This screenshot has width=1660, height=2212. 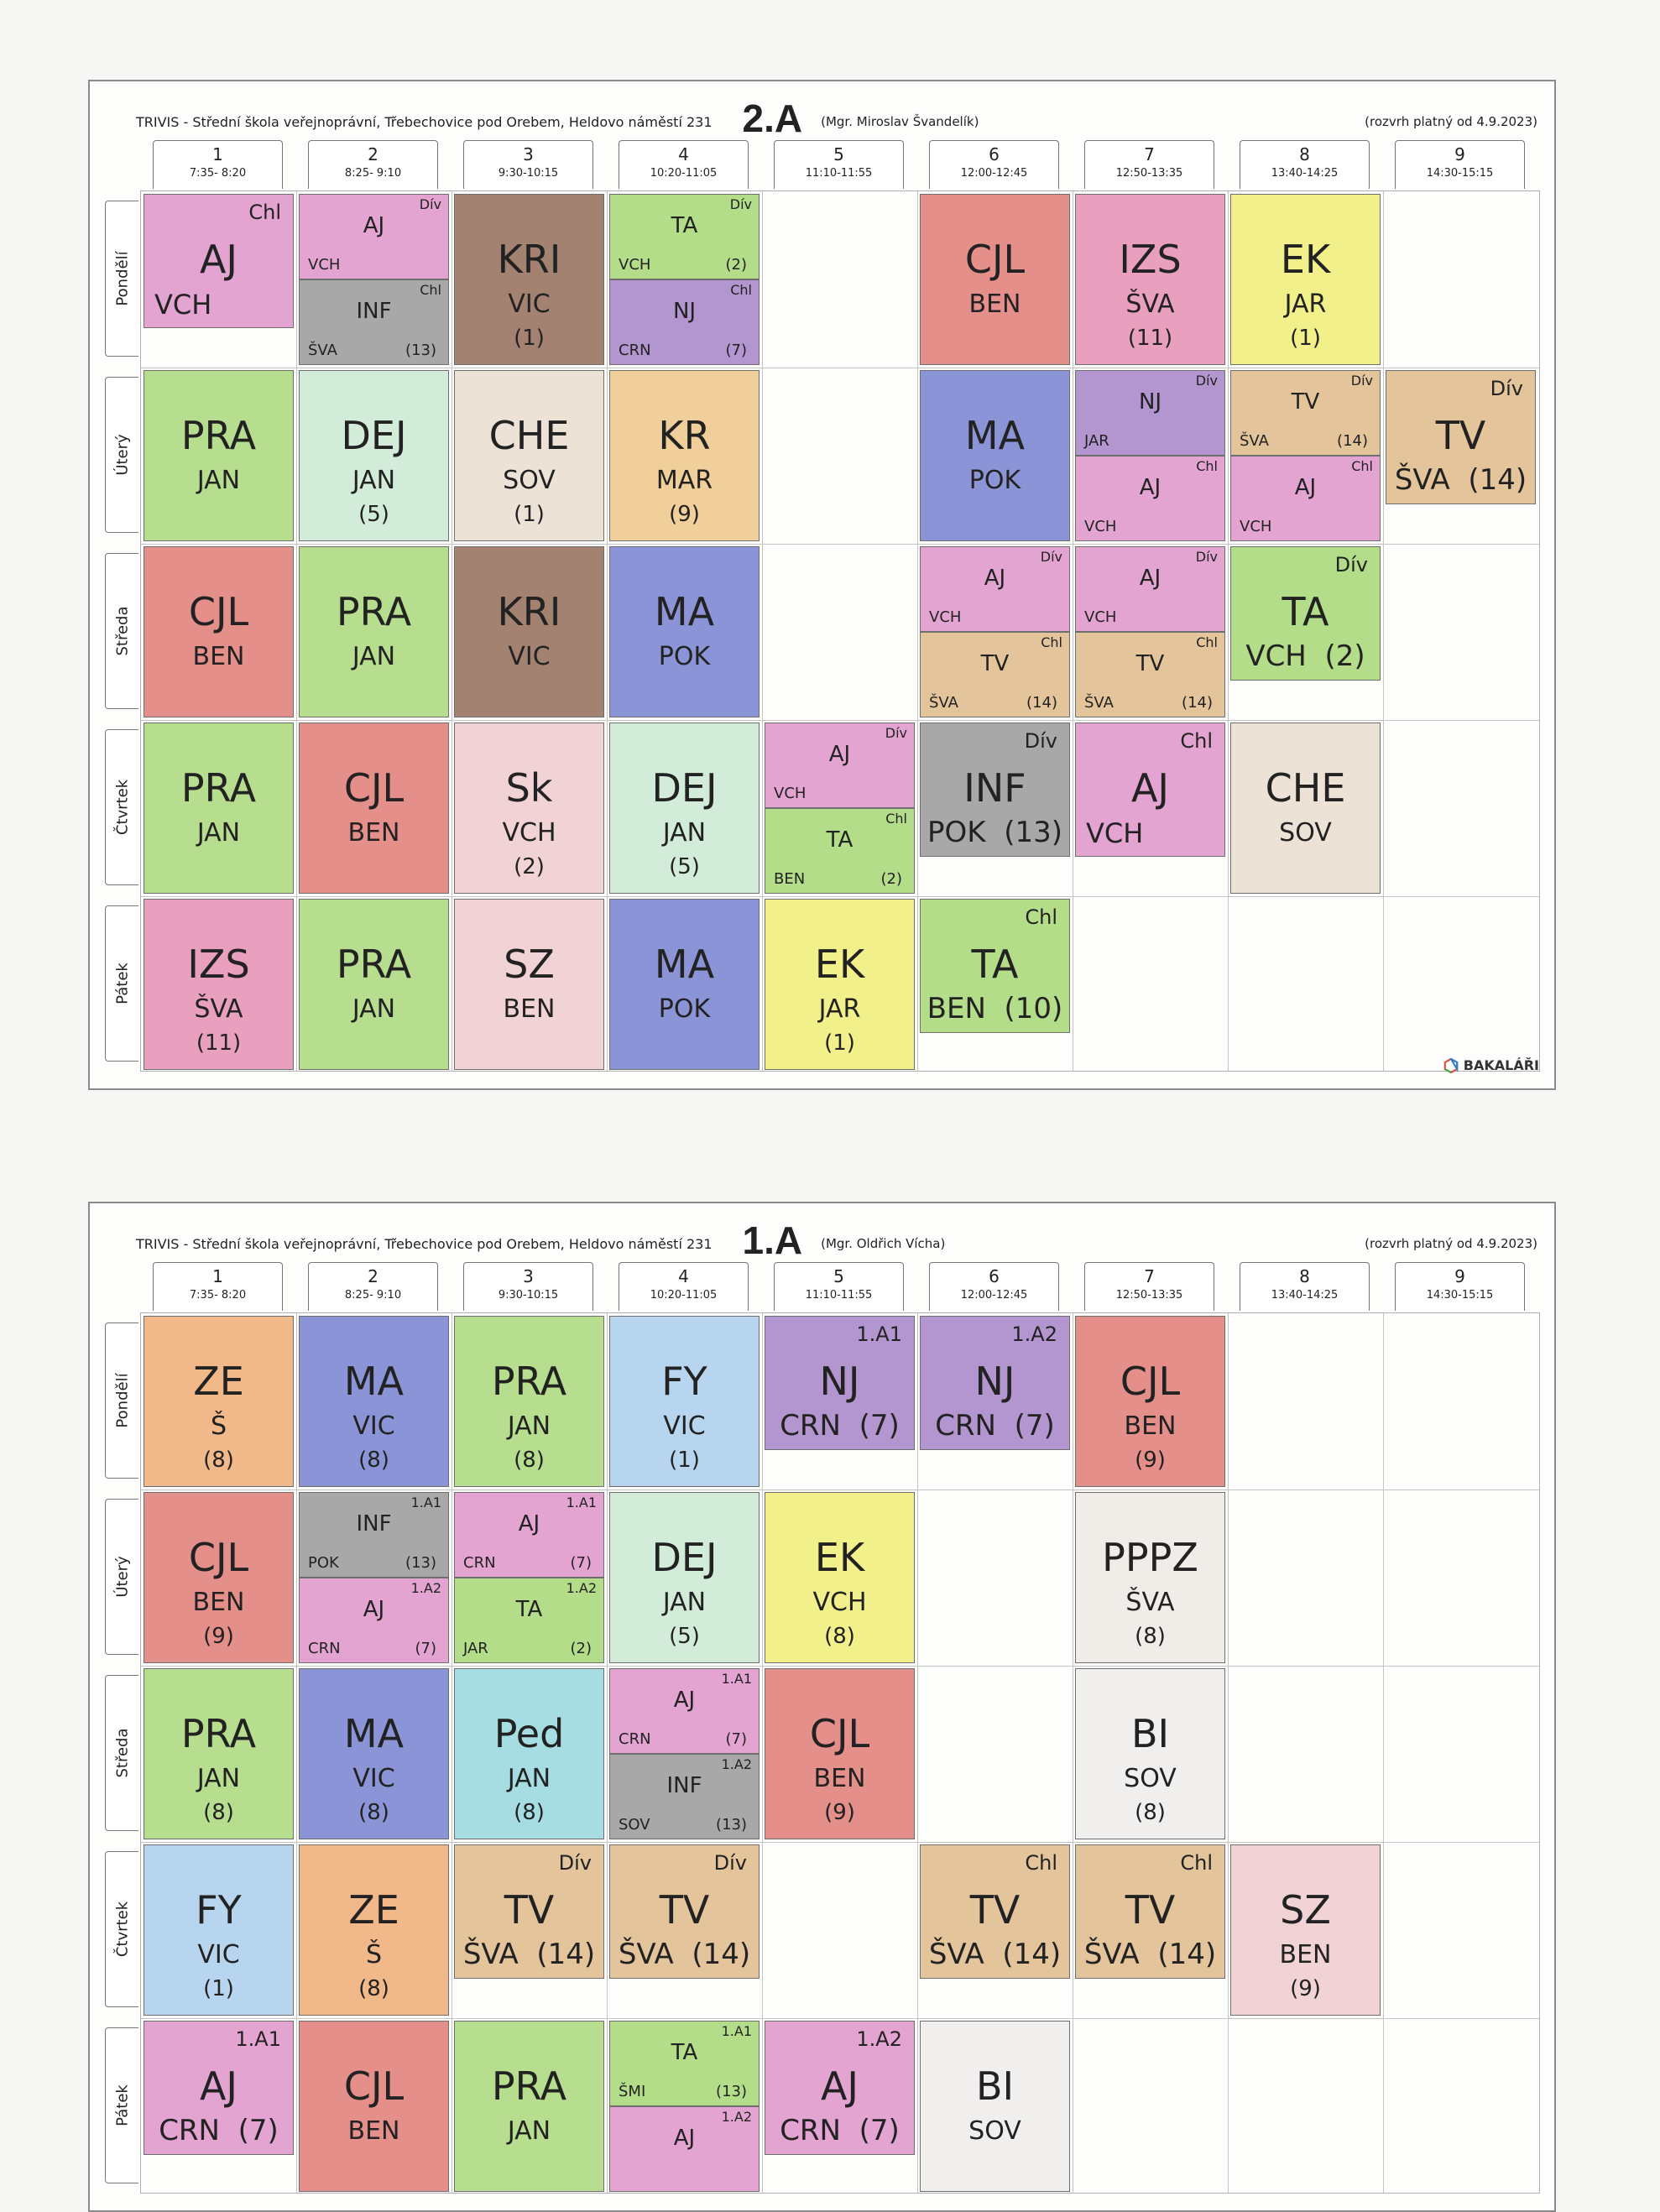 What do you see at coordinates (529, 1753) in the screenshot?
I see `lesson-cell: Ped JAN (8)` at bounding box center [529, 1753].